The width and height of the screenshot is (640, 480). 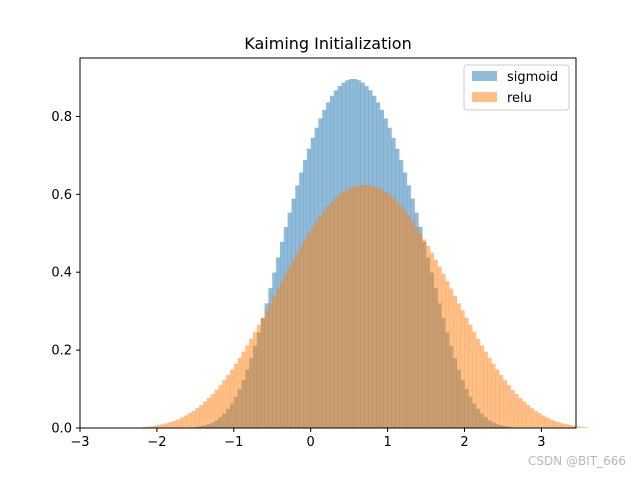 I want to click on x-tick-label: −3, so click(x=79, y=442).